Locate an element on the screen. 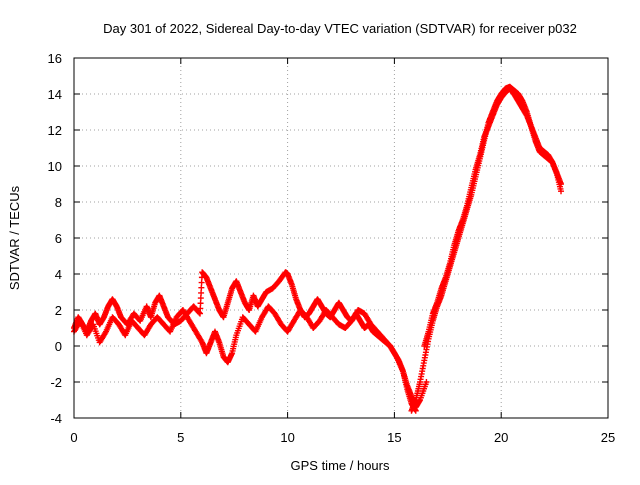  x-tick-label: 15 is located at coordinates (394, 437).